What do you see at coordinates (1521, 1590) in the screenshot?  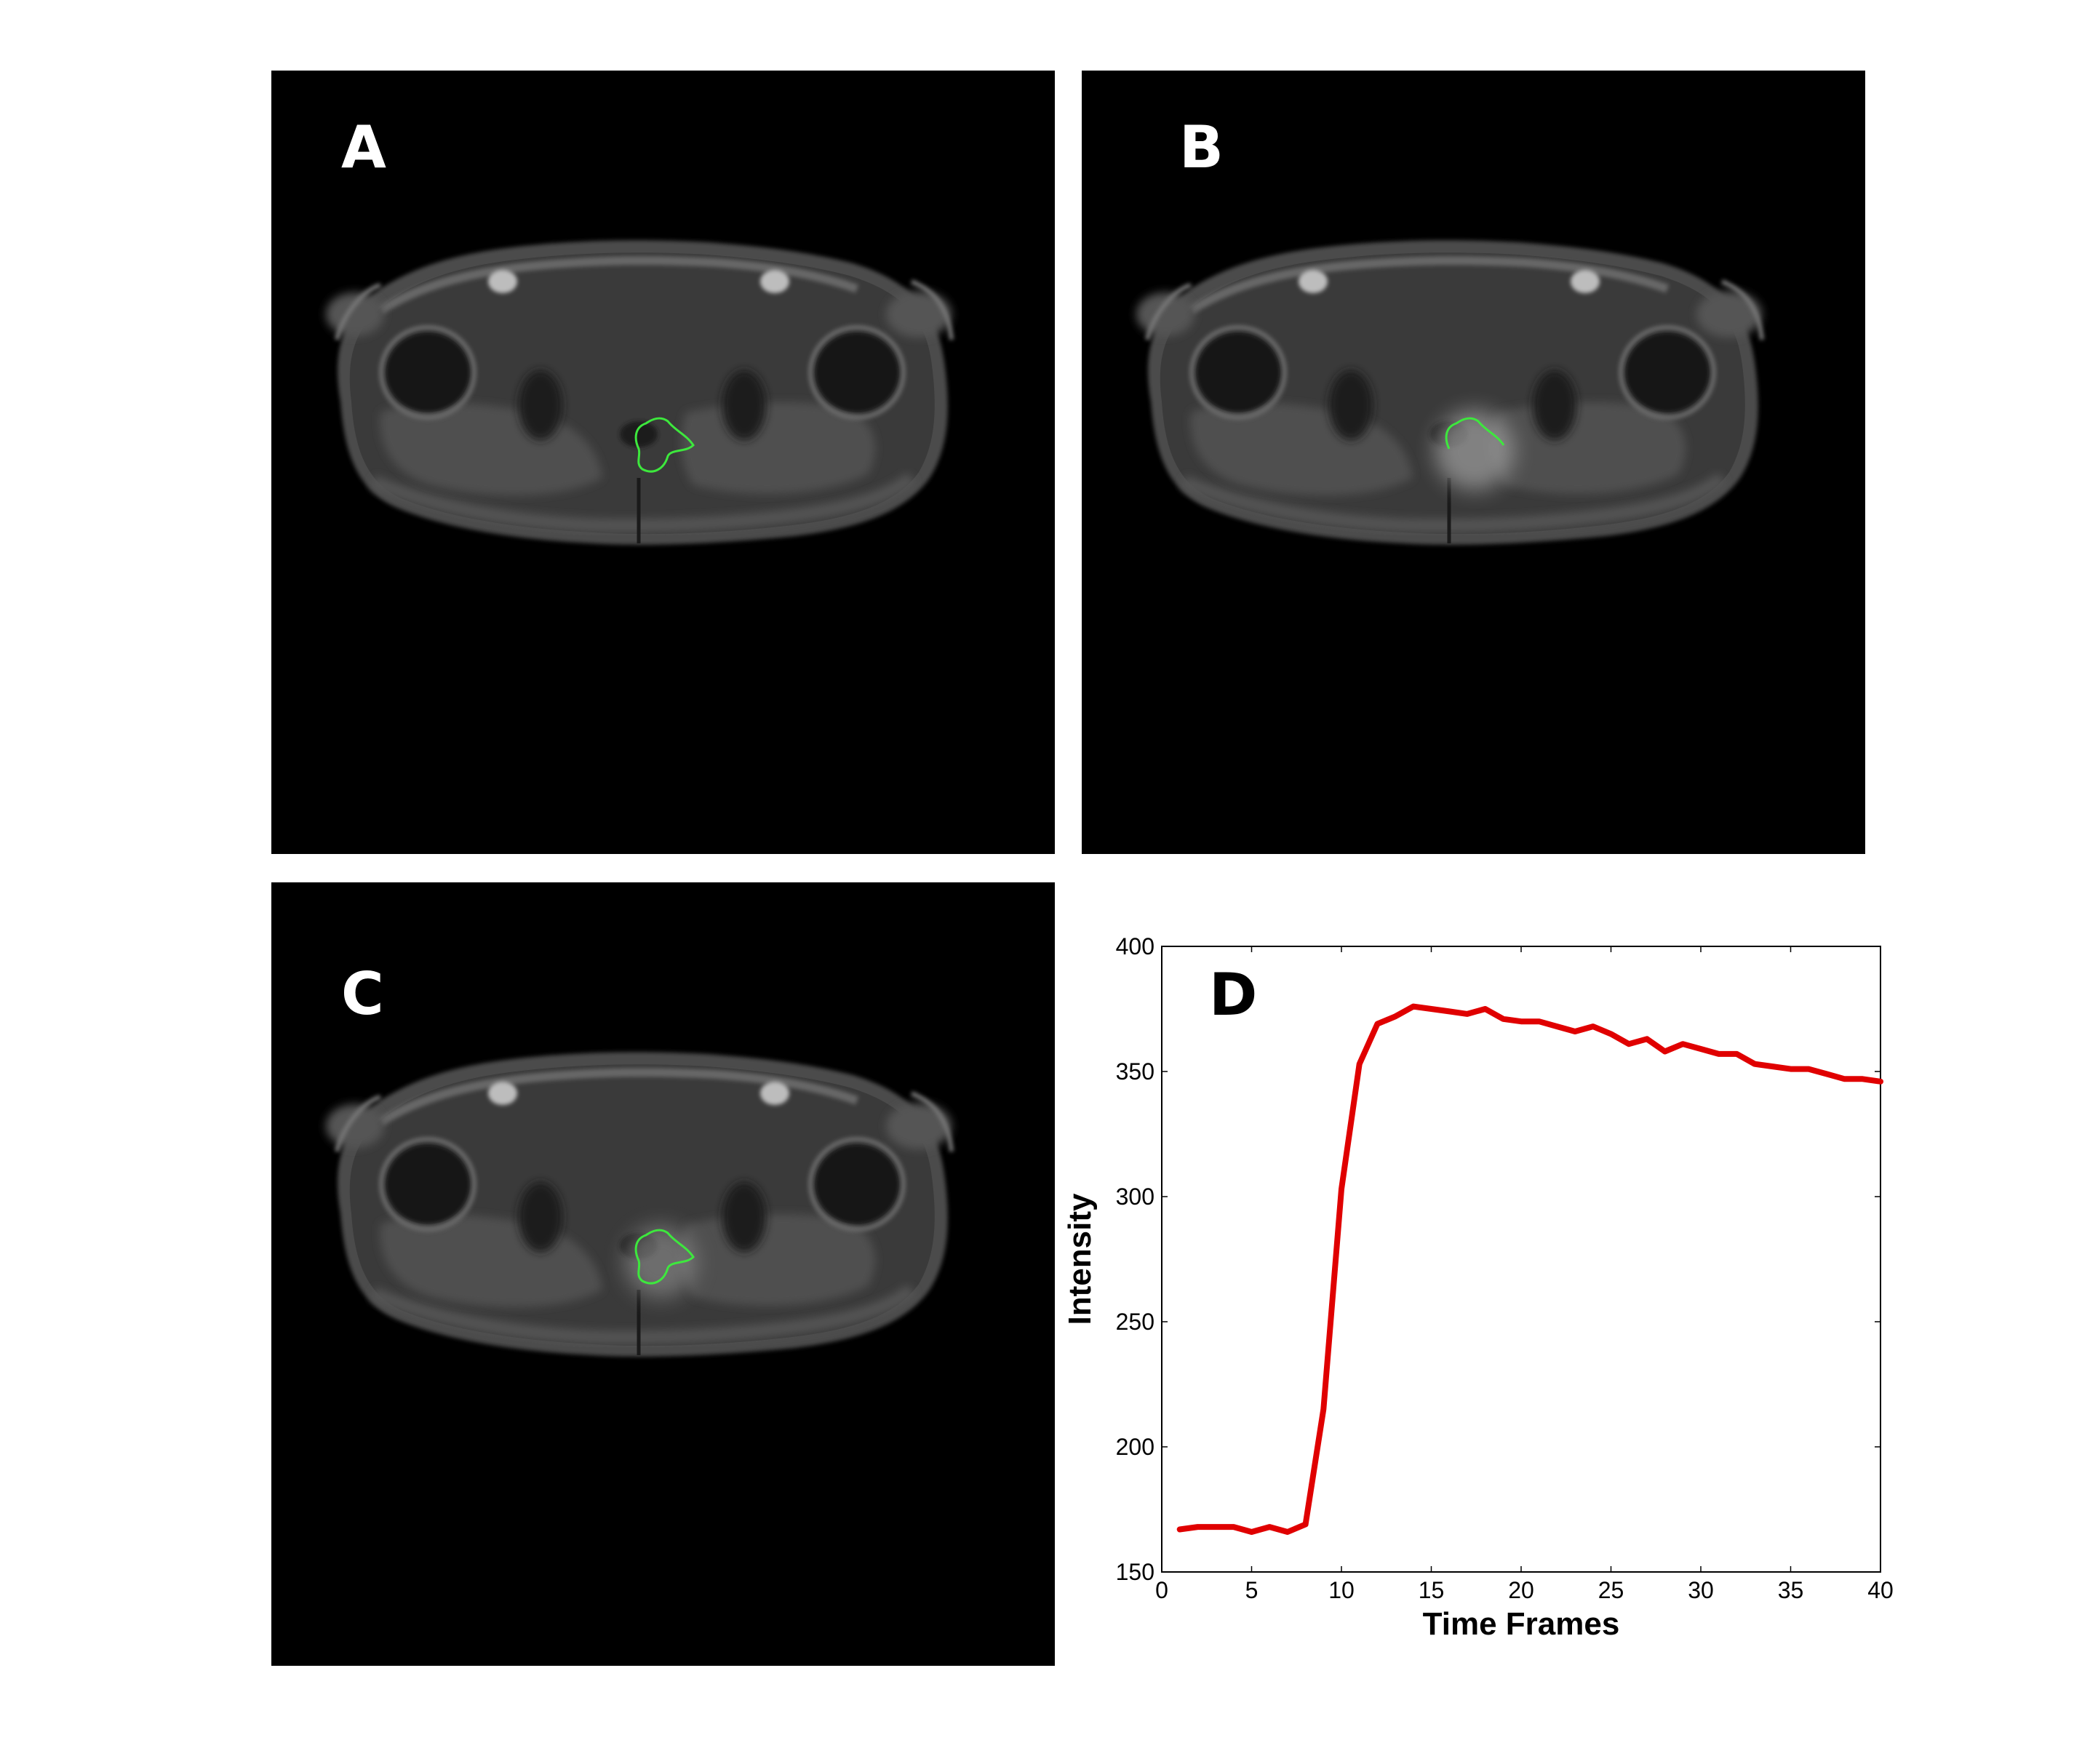 I see `x-tick-label: 20` at bounding box center [1521, 1590].